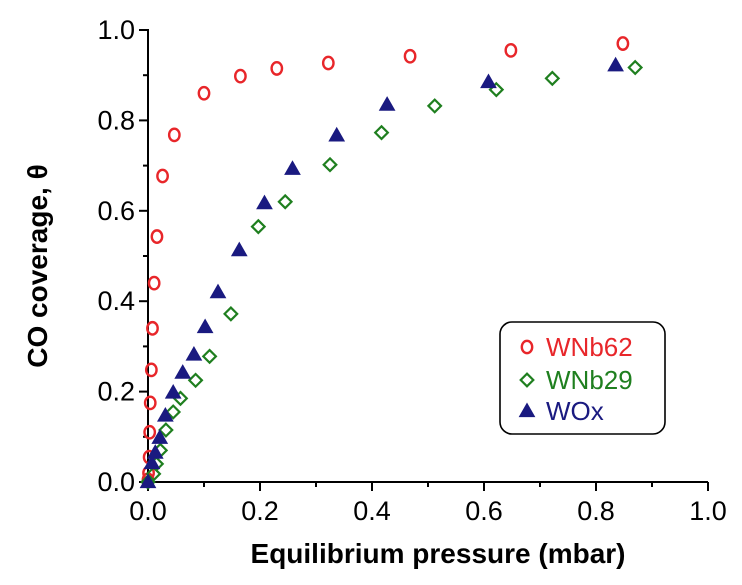 Image resolution: width=742 pixels, height=585 pixels. What do you see at coordinates (575, 411) in the screenshot?
I see `legend-label-wox: WOx` at bounding box center [575, 411].